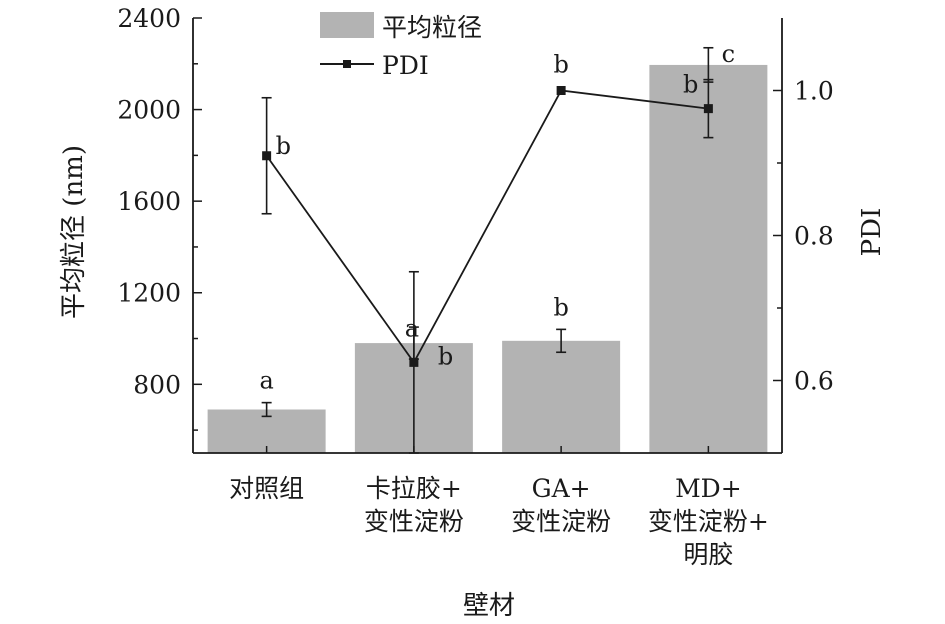  I want to click on legend-line-label: PDI, so click(405, 65).